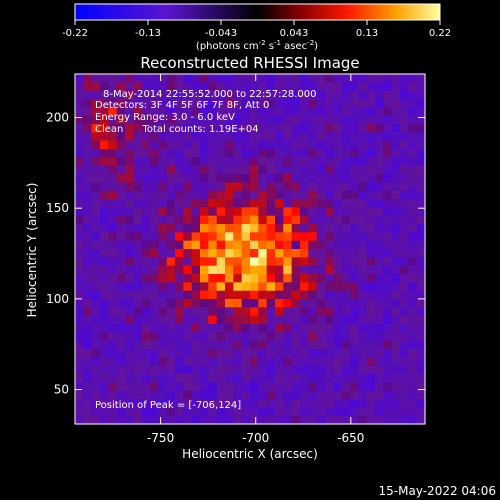  What do you see at coordinates (221, 33) in the screenshot?
I see `colorbar-tick-label: -0.043` at bounding box center [221, 33].